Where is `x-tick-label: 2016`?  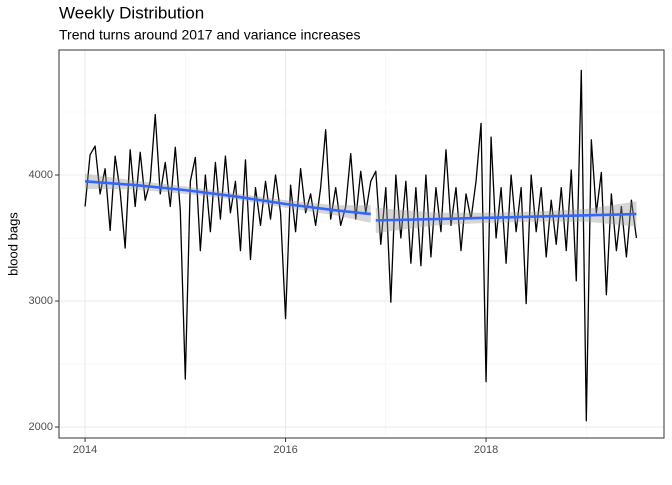
x-tick-label: 2016 is located at coordinates (285, 450).